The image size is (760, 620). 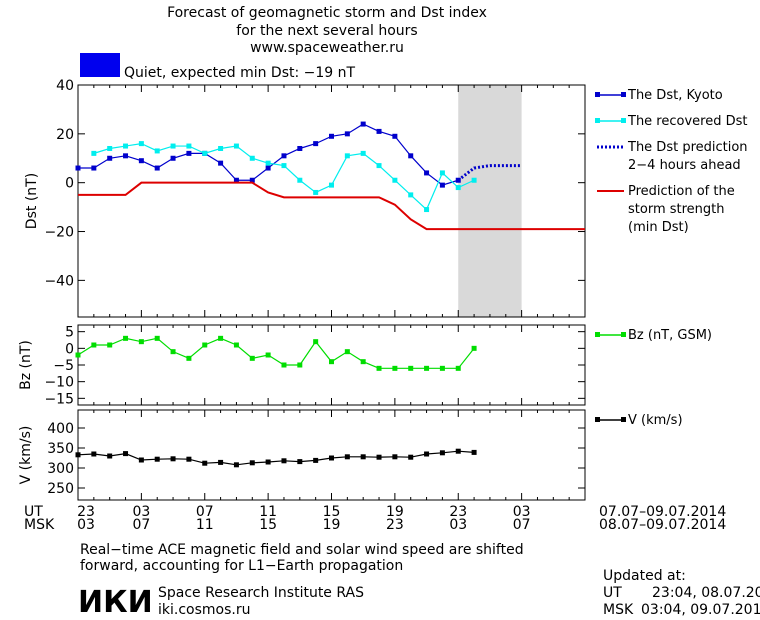 I want to click on ut-row-label: UT, so click(x=33, y=512).